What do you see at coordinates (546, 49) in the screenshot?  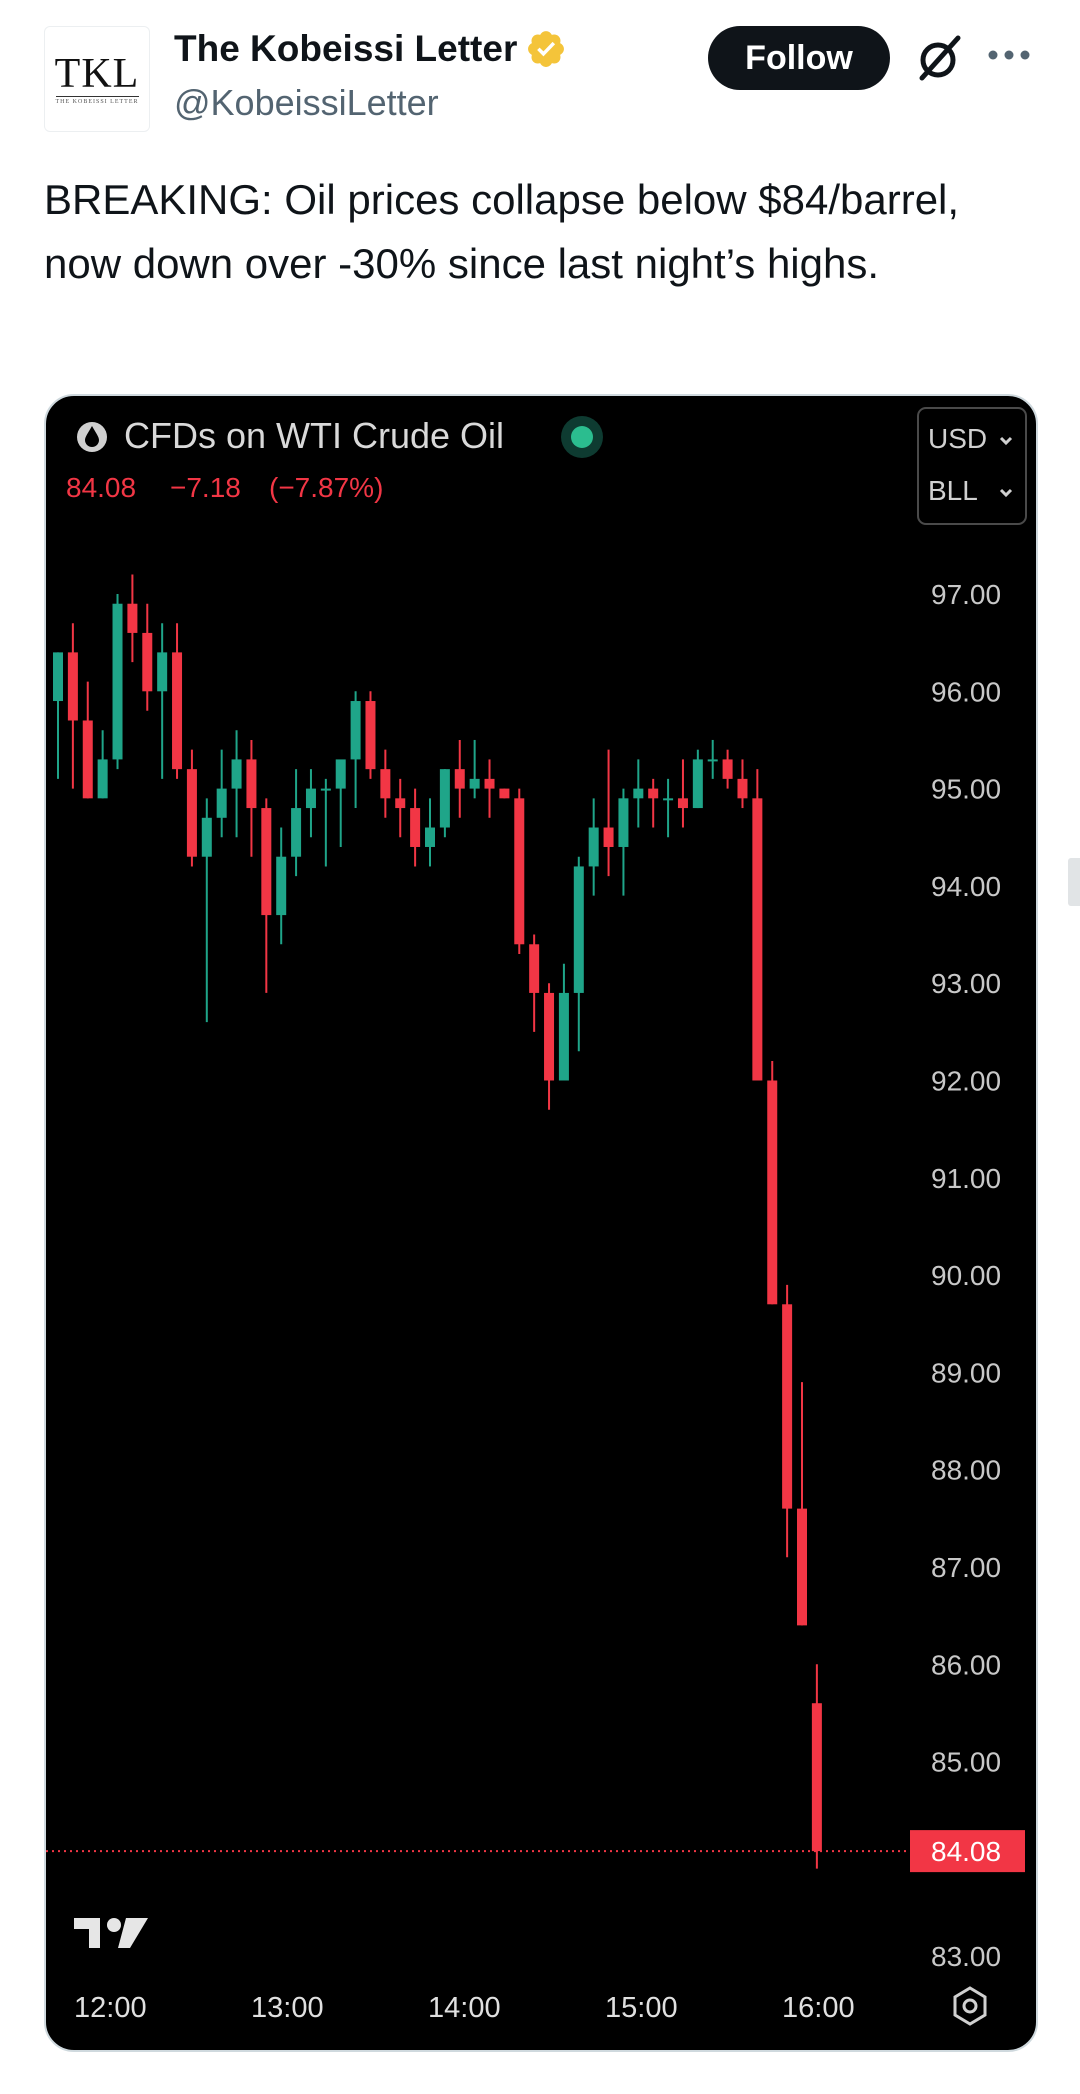 I see `verified-badge-icon` at bounding box center [546, 49].